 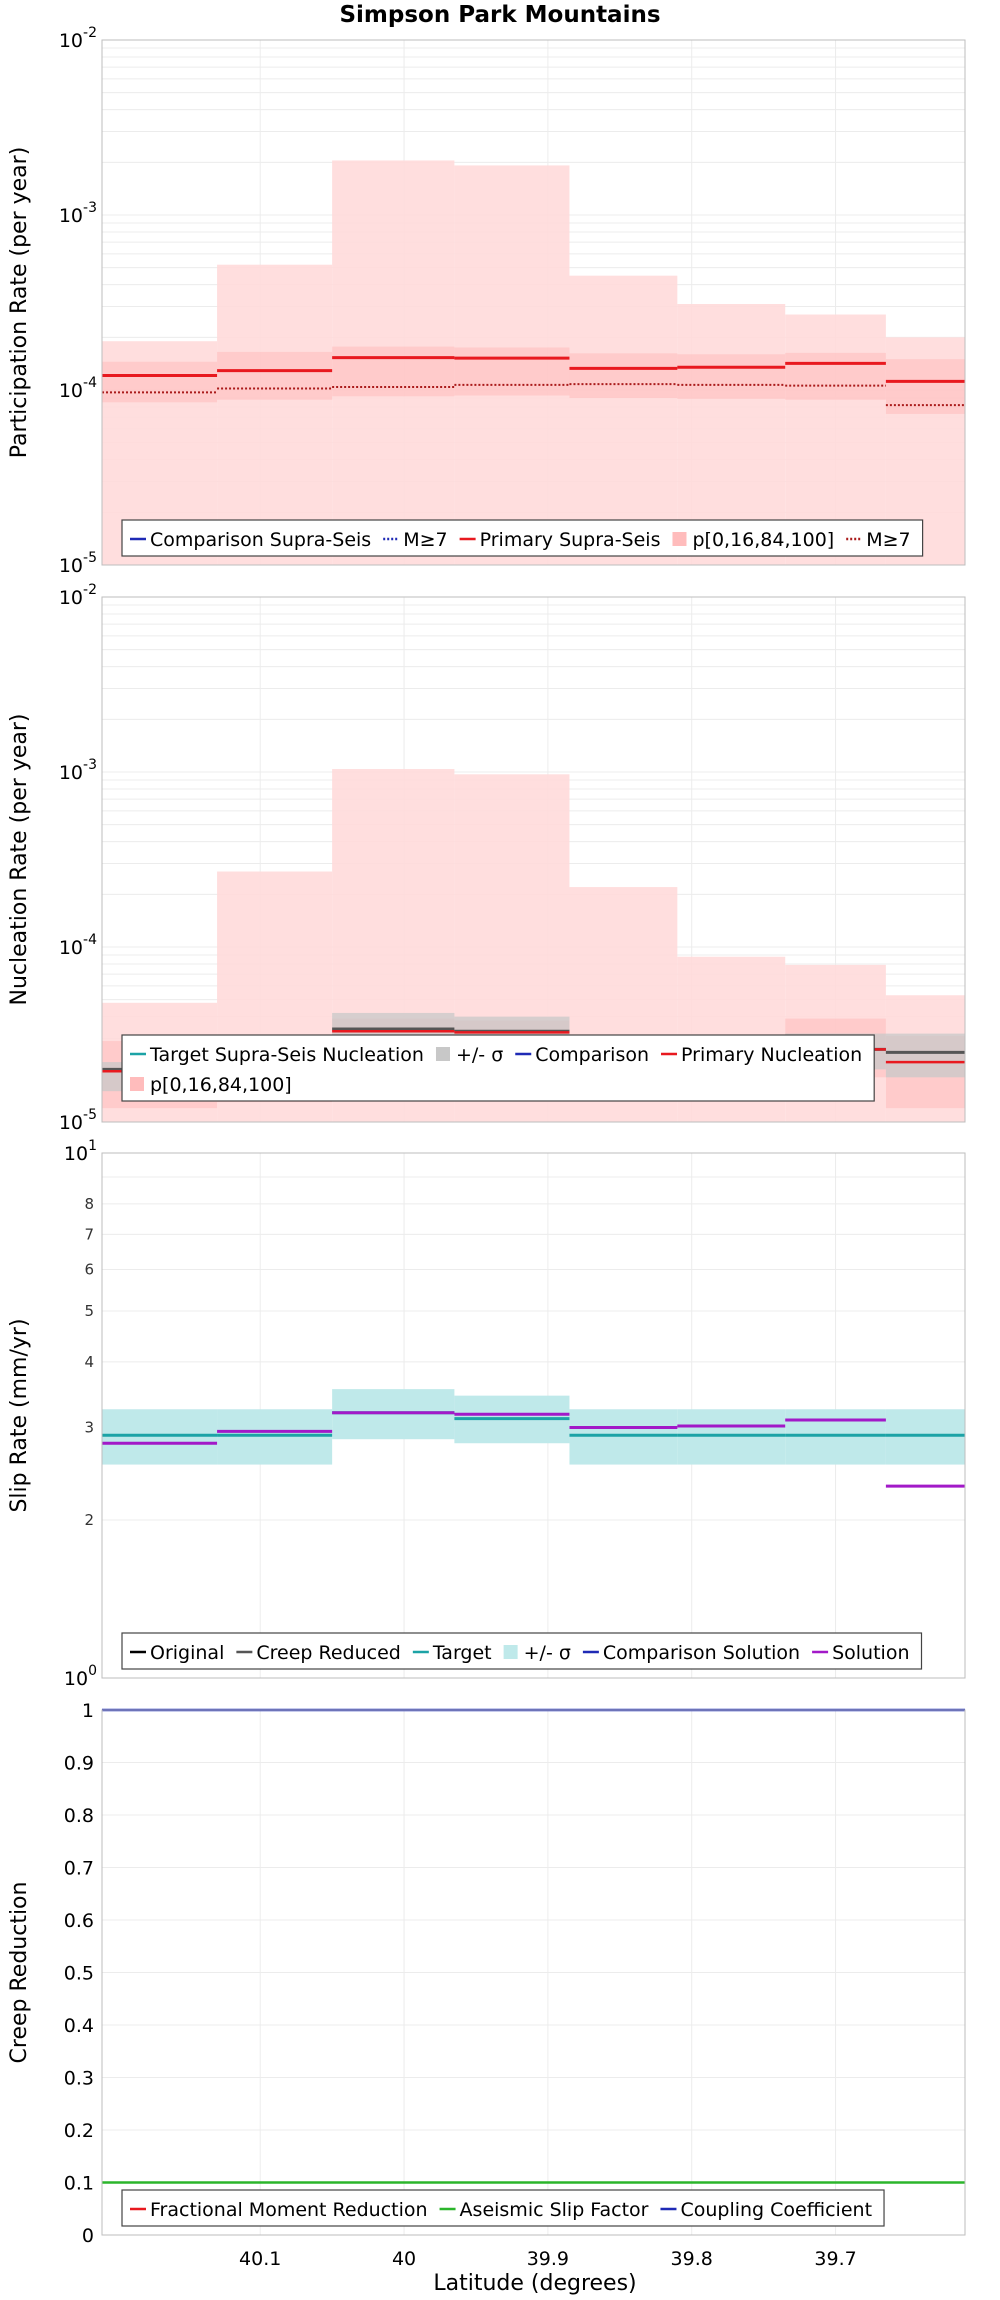 What do you see at coordinates (89, 1204) in the screenshot?
I see `y-tick-label: 8` at bounding box center [89, 1204].